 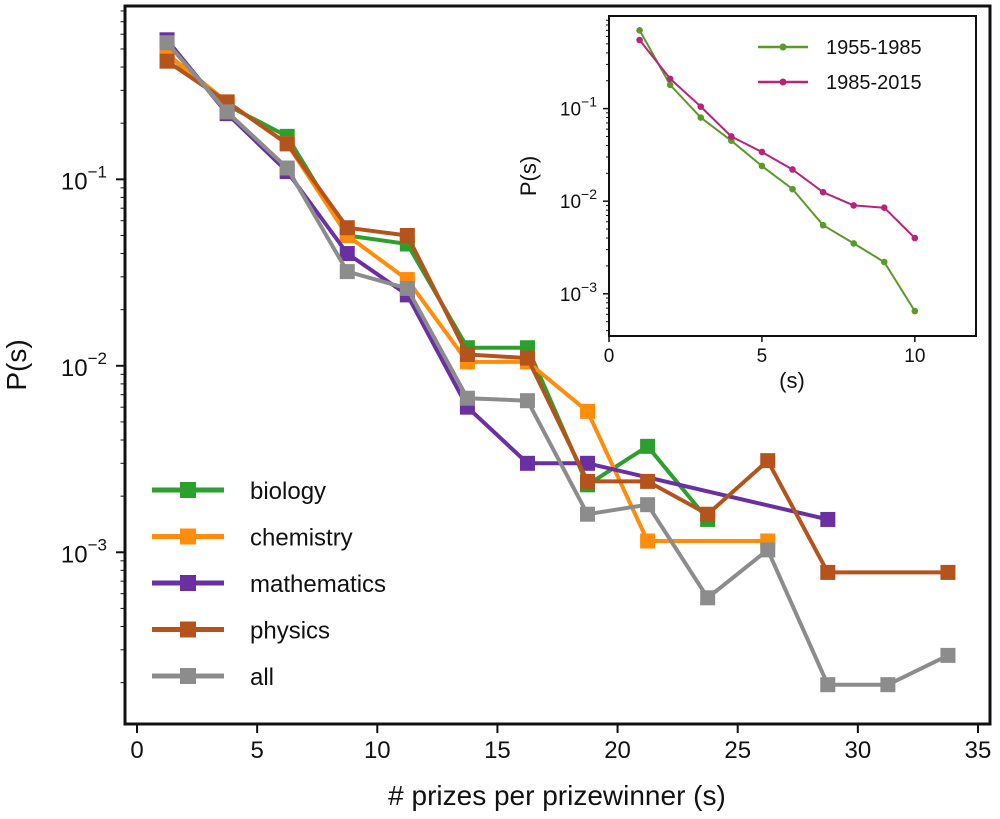 I want to click on inset-x-tick-label: 10, so click(x=914, y=356).